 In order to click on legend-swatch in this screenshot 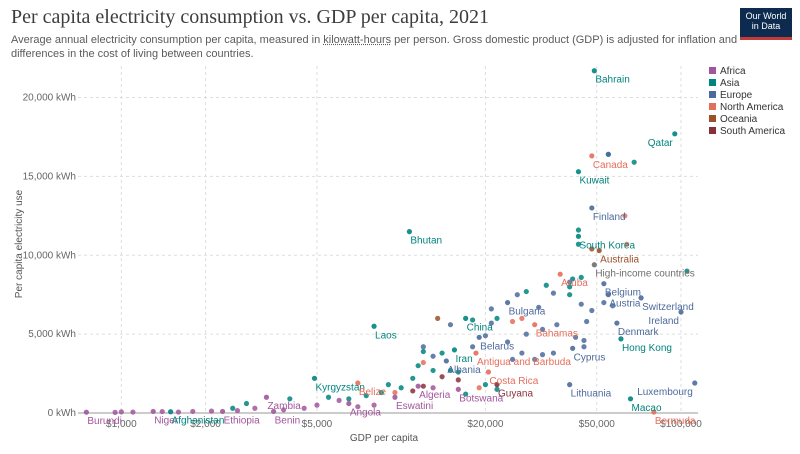, I will do `click(712, 82)`.